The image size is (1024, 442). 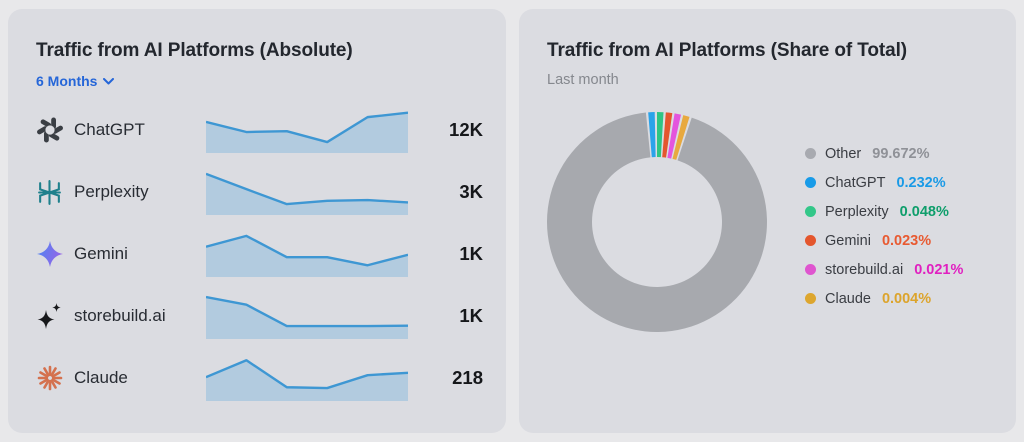 I want to click on openai-logo-icon, so click(x=52, y=130).